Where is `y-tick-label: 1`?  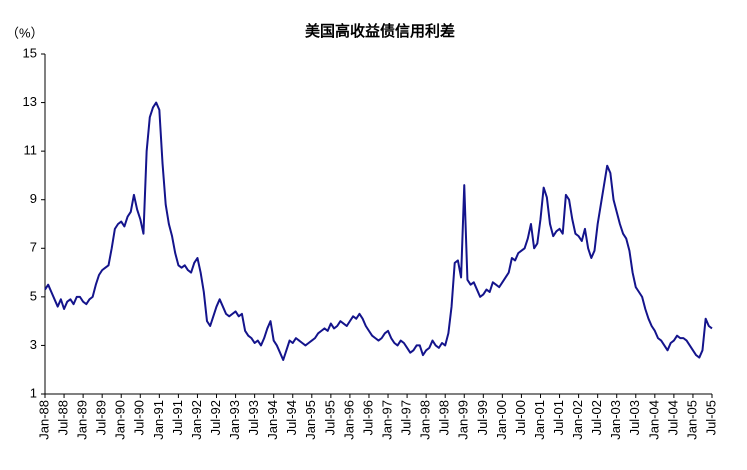 y-tick-label: 1 is located at coordinates (33, 392).